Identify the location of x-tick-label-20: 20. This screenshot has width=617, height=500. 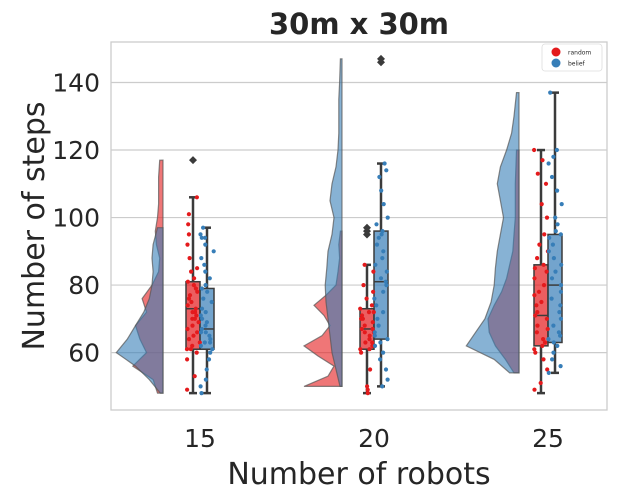
(374, 438).